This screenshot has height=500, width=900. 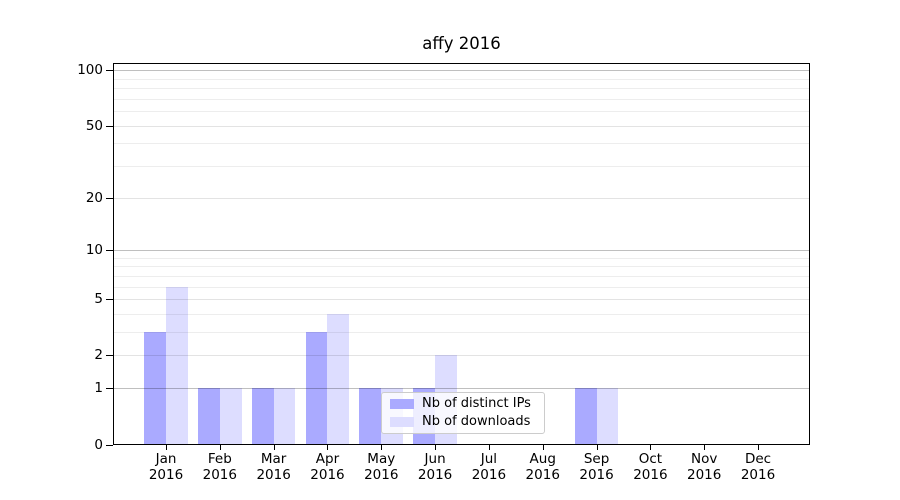 What do you see at coordinates (98, 388) in the screenshot?
I see `y-tick-label: 1` at bounding box center [98, 388].